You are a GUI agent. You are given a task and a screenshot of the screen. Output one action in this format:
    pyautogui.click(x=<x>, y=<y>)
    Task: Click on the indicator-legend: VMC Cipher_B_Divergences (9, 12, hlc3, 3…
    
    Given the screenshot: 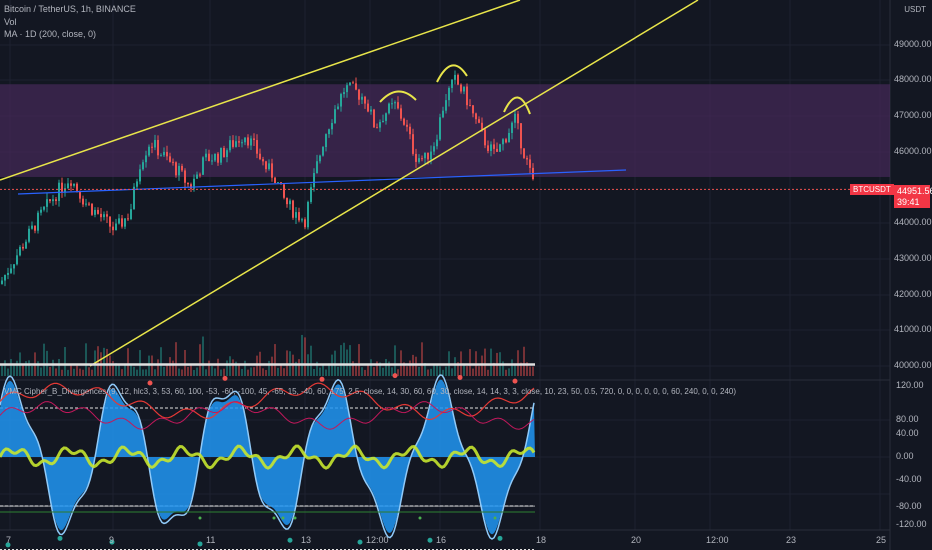 What is the action you would take?
    pyautogui.click(x=370, y=391)
    